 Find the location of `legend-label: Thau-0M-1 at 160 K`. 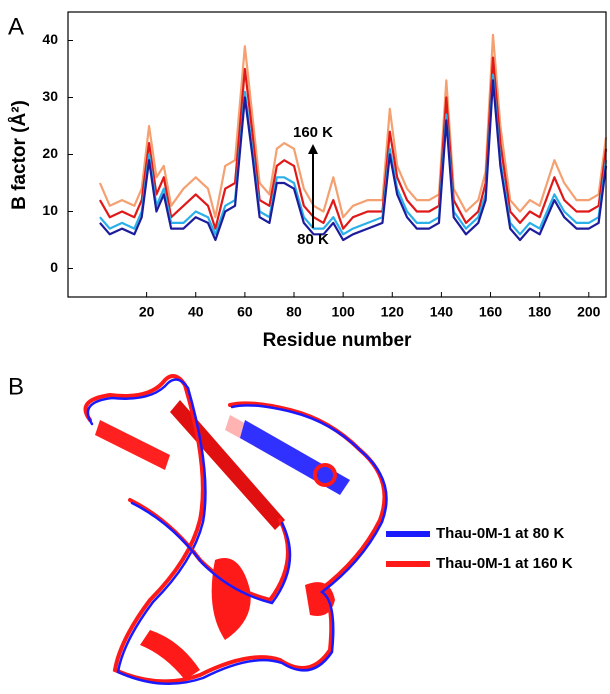

legend-label: Thau-0M-1 at 160 K is located at coordinates (504, 563).